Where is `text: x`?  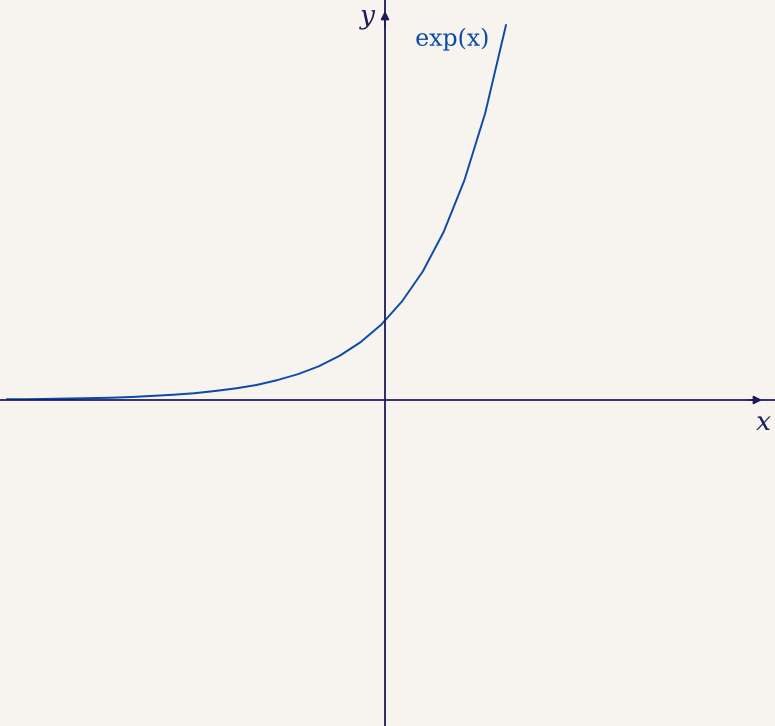 text: x is located at coordinates (763, 423).